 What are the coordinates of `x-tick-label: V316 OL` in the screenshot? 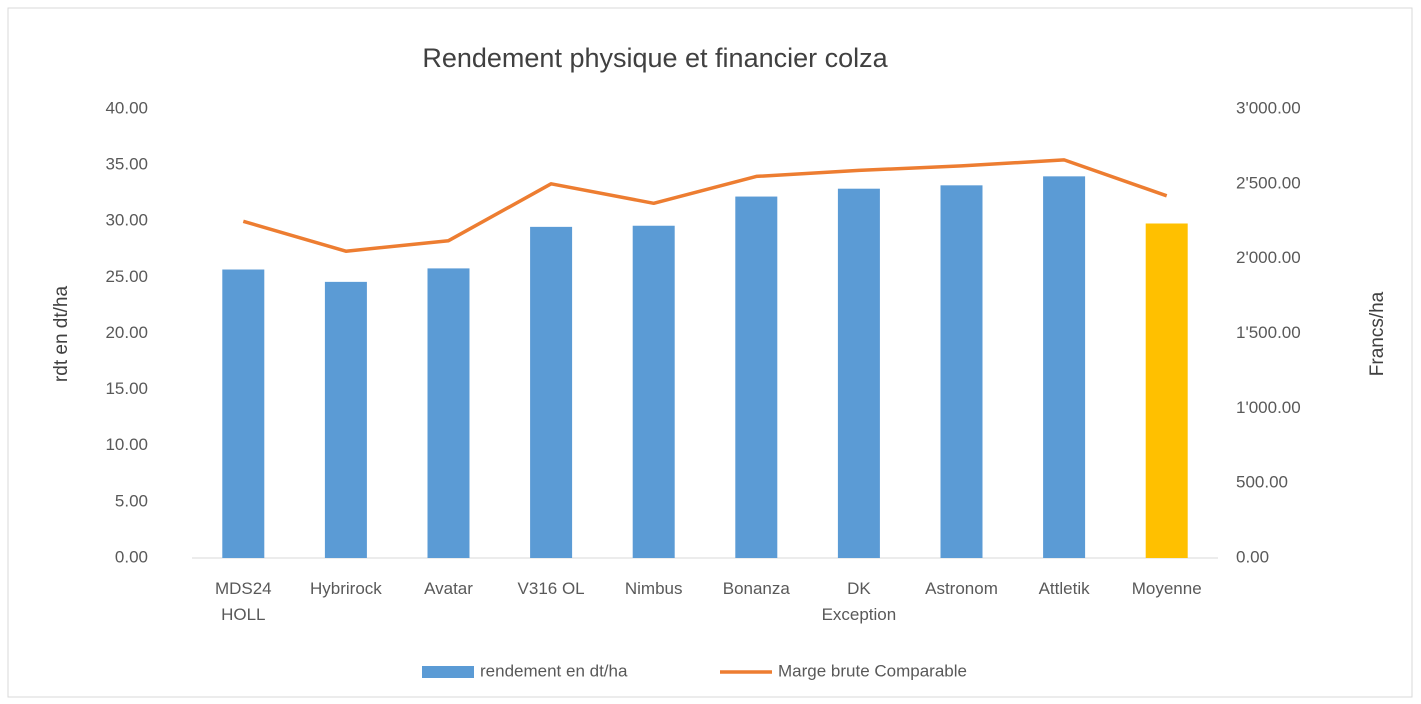 It's located at (551, 588).